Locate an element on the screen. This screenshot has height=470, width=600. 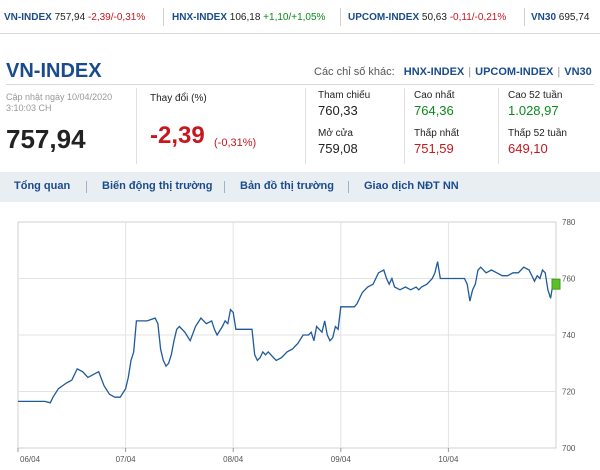
ticker-change: -0,11/-0,21% is located at coordinates (478, 17).